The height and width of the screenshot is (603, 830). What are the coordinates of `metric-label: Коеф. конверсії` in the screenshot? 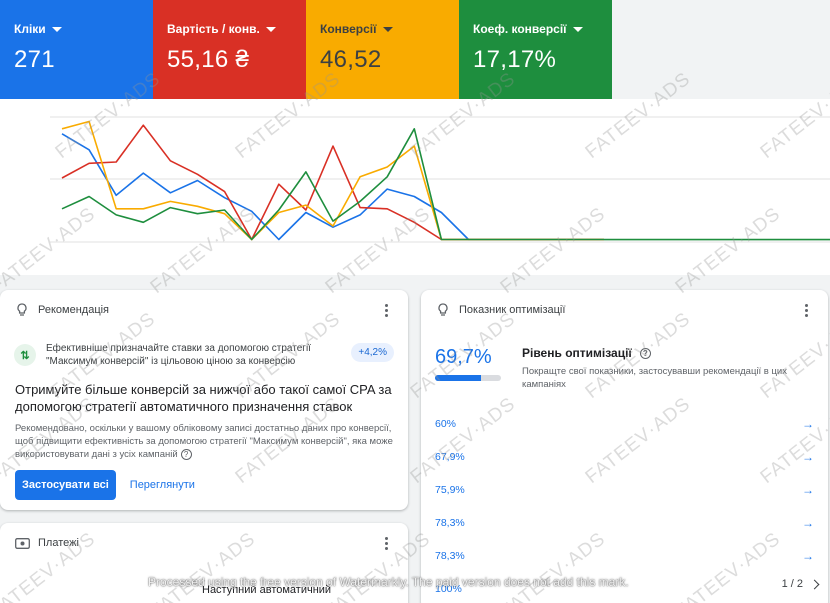 It's located at (520, 29).